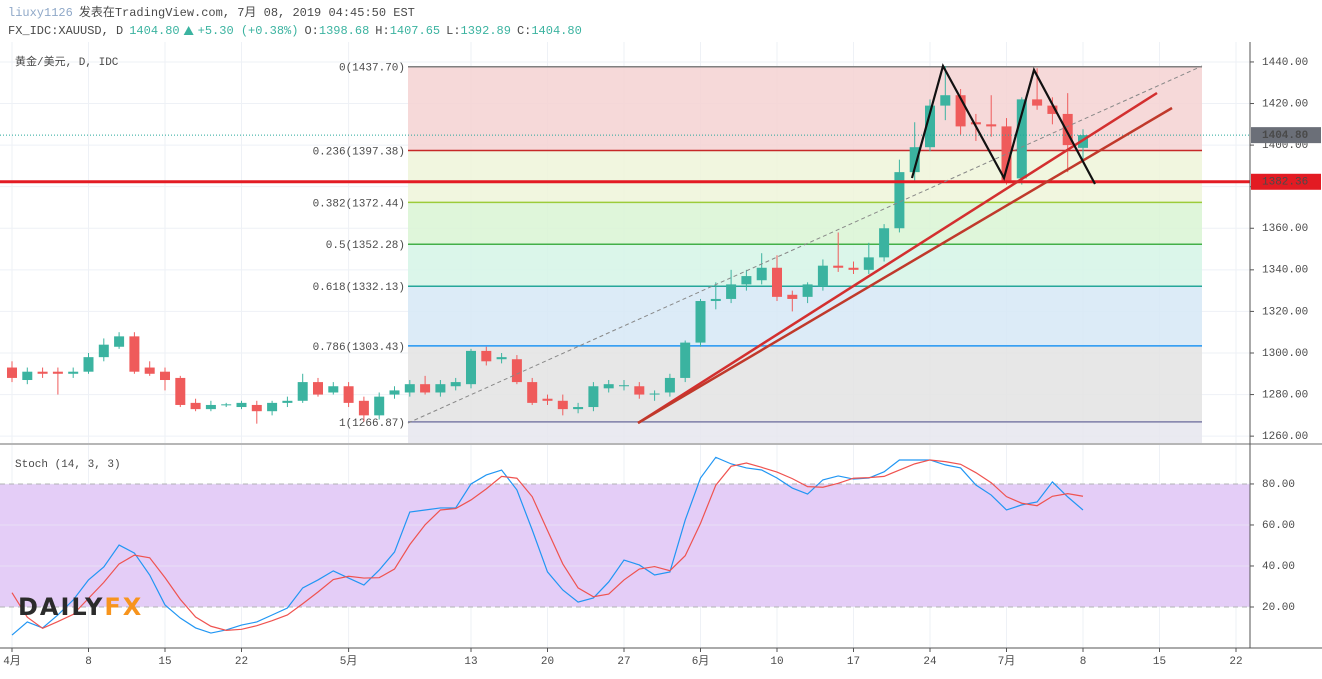 The height and width of the screenshot is (679, 1322). What do you see at coordinates (415, 31) in the screenshot?
I see `high: 1407.65` at bounding box center [415, 31].